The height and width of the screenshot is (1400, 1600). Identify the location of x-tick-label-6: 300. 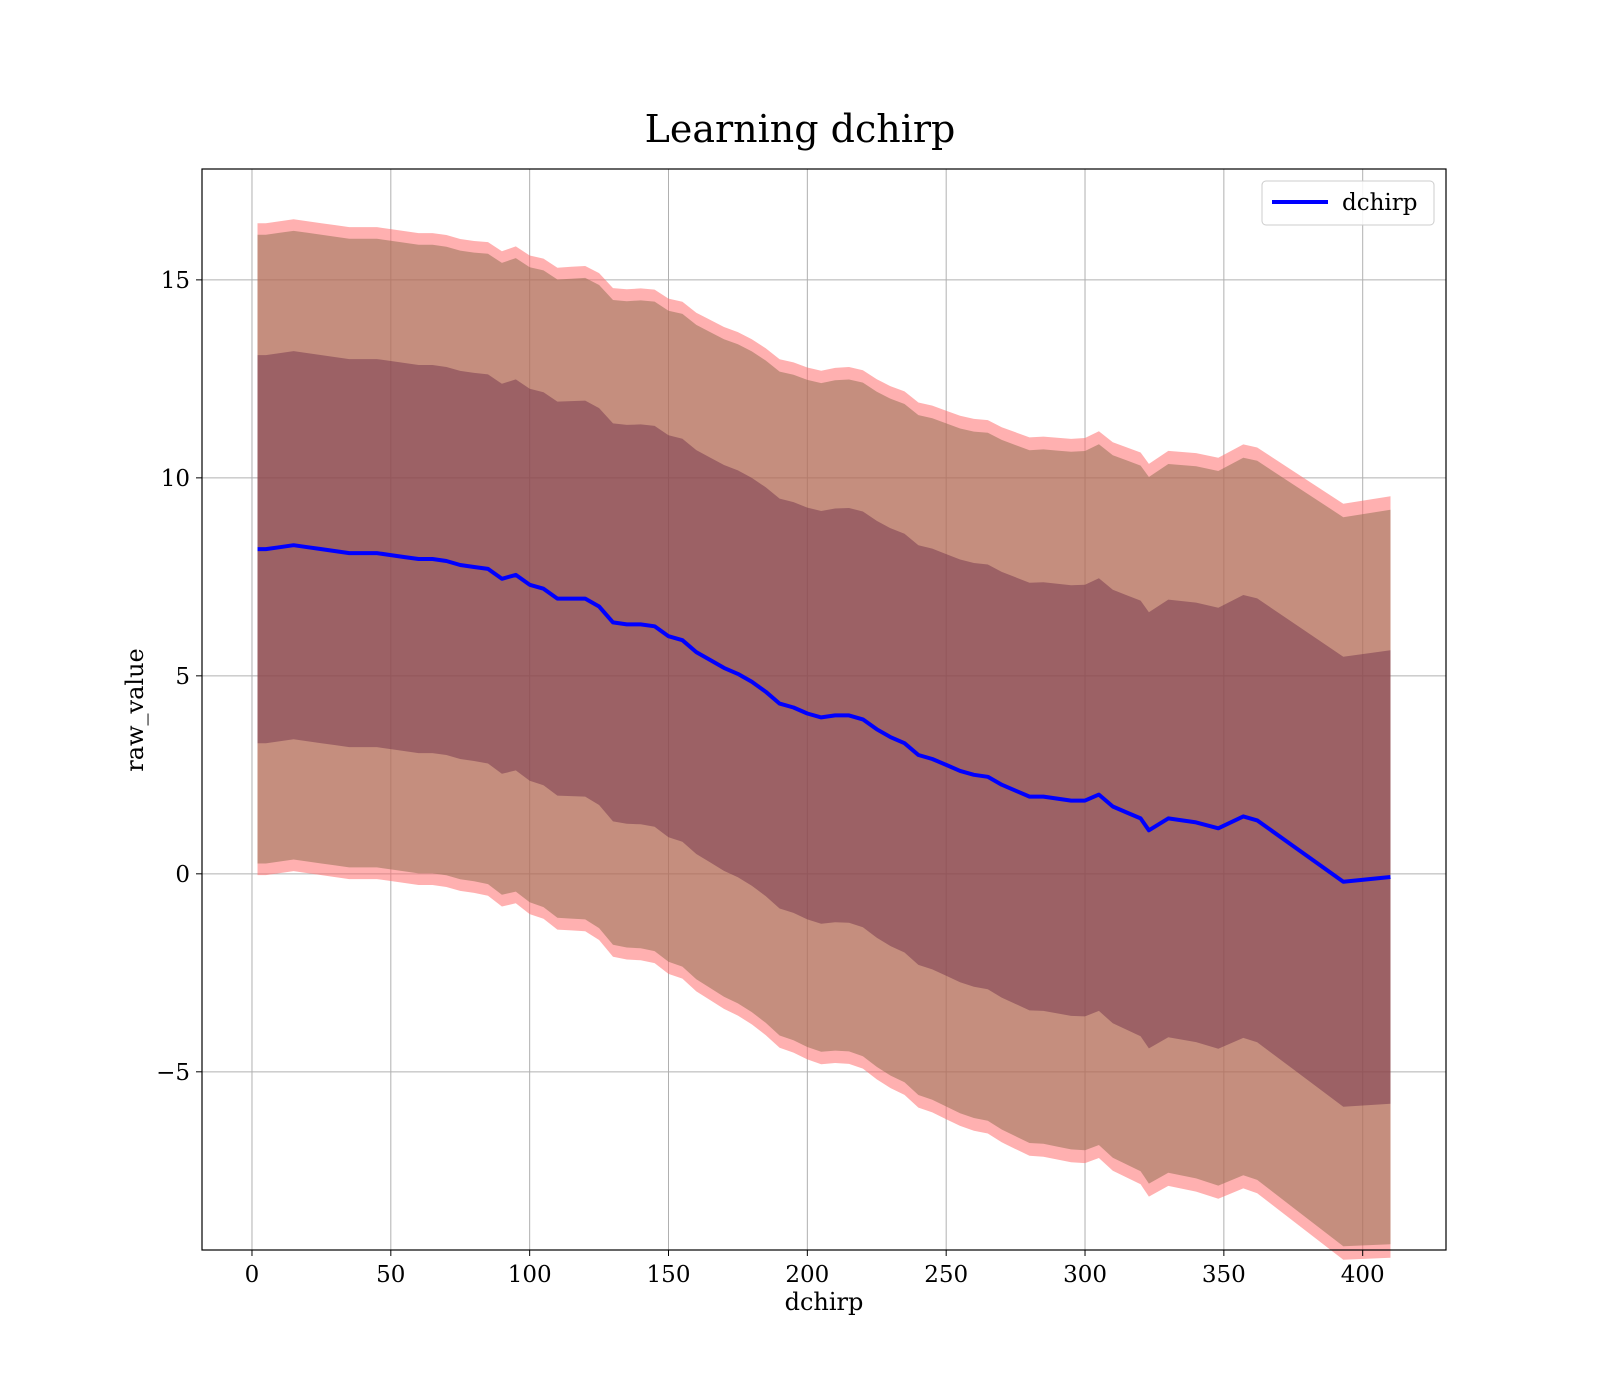
(1085, 1275).